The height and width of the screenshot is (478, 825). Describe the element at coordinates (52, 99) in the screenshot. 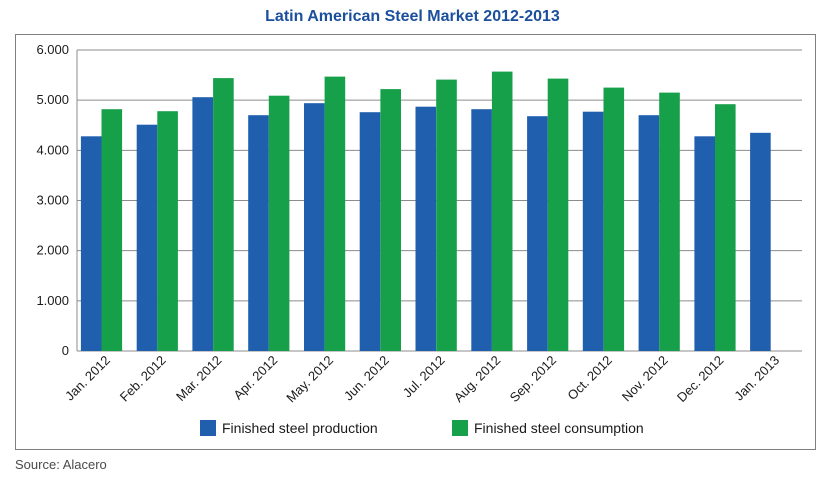

I see `y-tick-label: 5.000` at that location.